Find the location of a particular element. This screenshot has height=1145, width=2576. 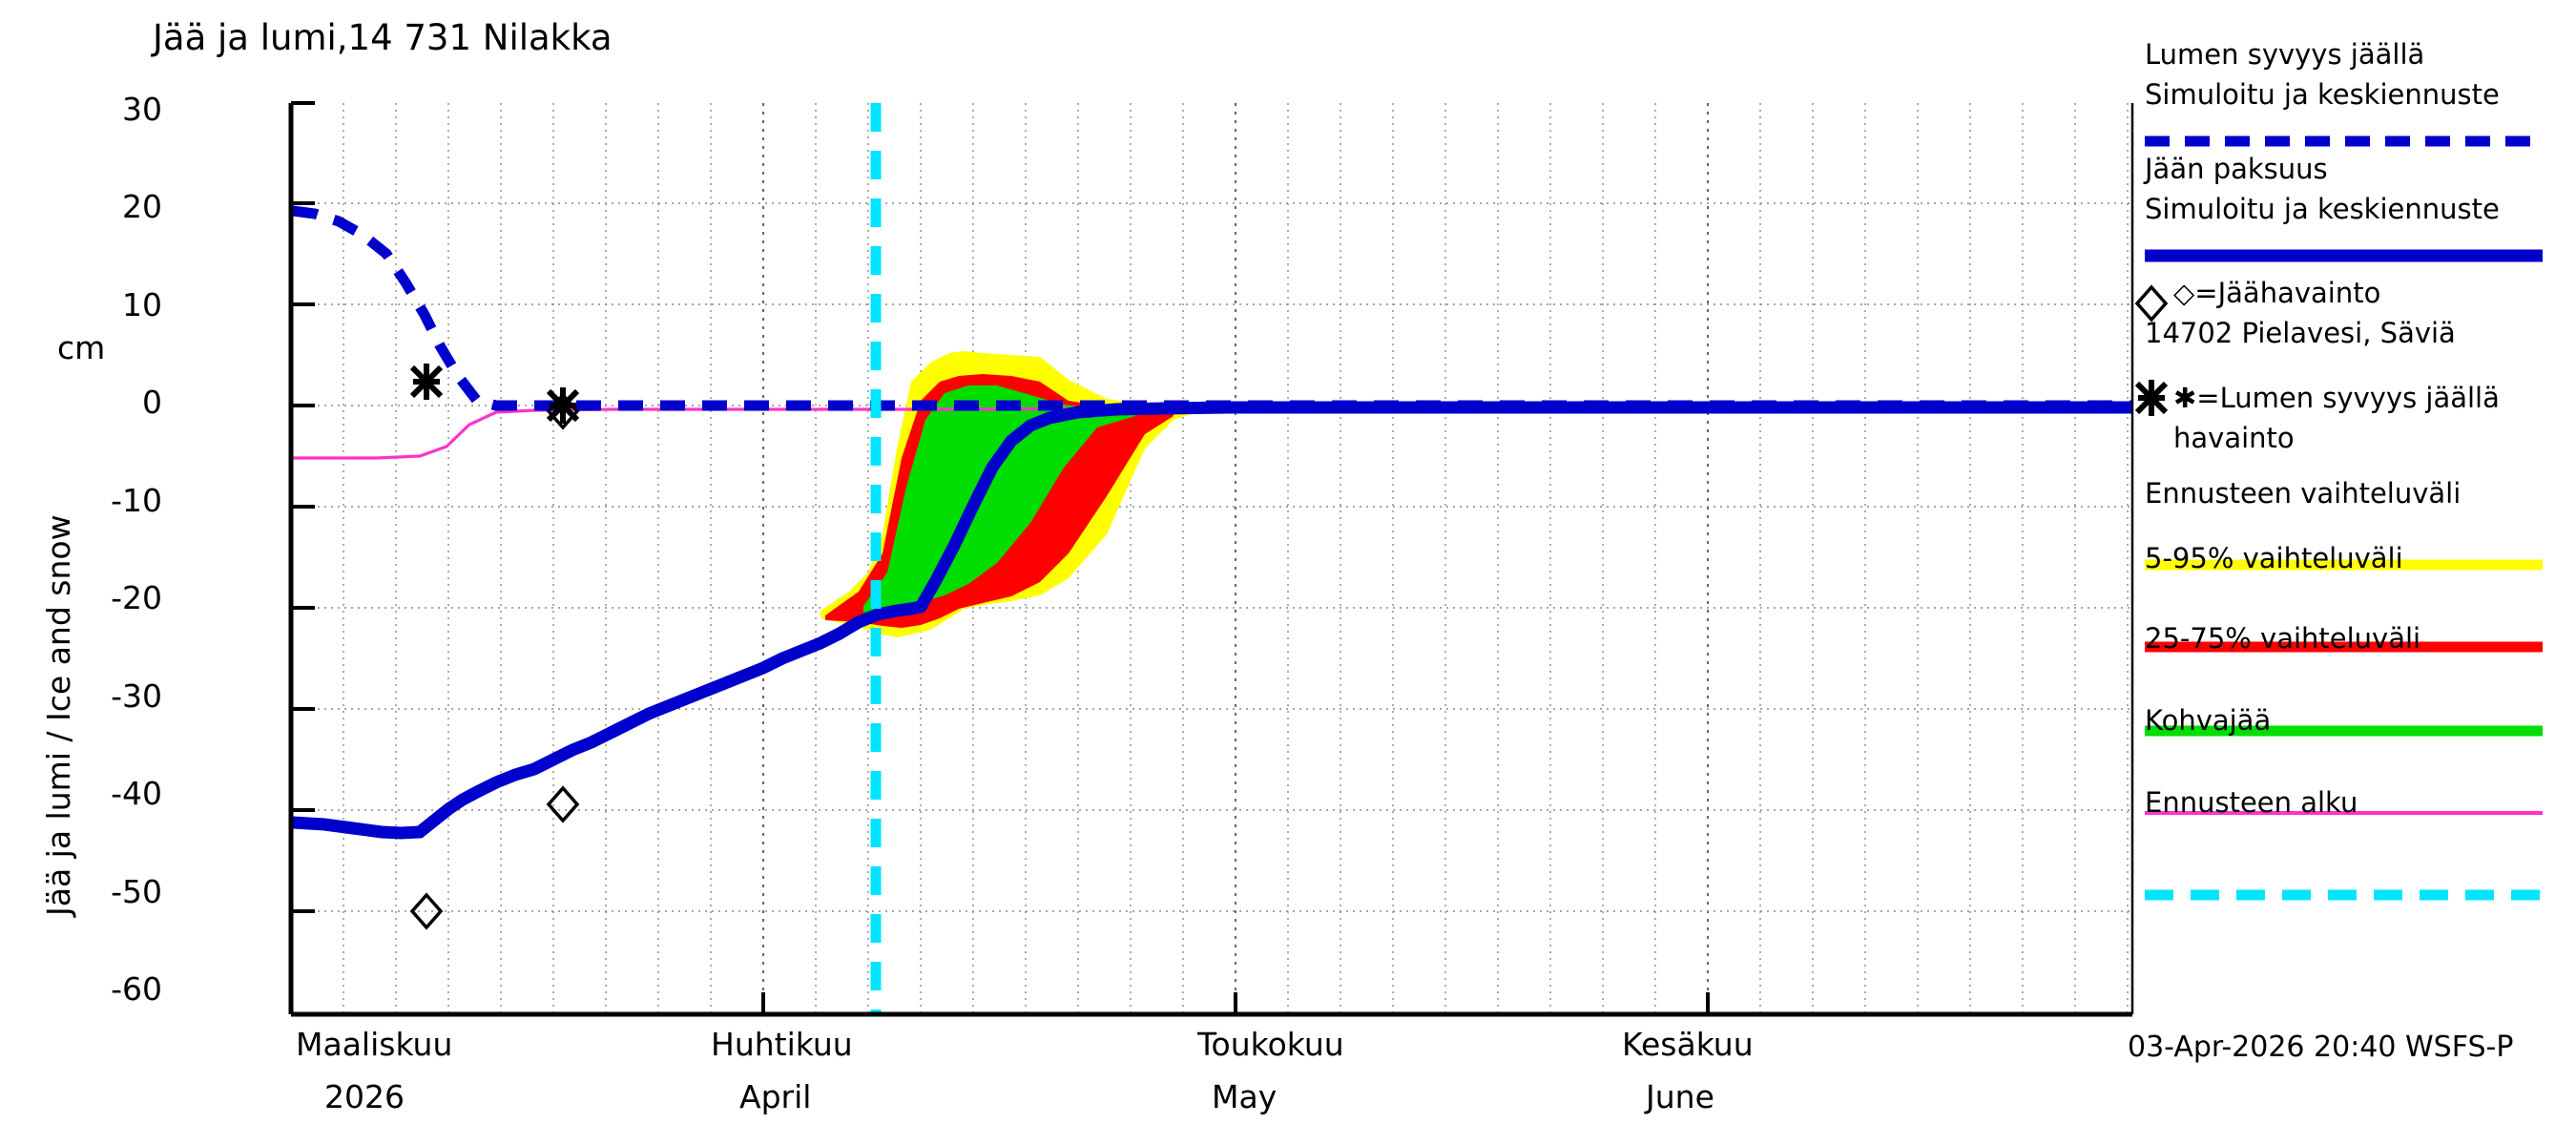

y-axis-unit: cm is located at coordinates (81, 348).